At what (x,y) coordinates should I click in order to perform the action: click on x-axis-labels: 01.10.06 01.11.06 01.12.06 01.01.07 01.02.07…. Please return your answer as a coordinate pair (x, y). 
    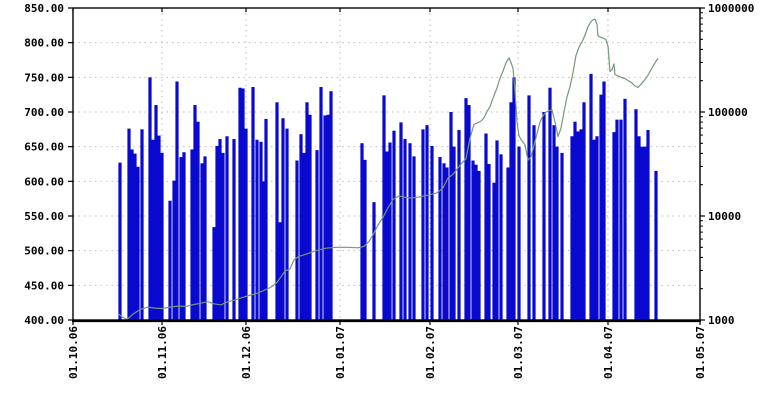
    Looking at the image, I should click on (387, 352).